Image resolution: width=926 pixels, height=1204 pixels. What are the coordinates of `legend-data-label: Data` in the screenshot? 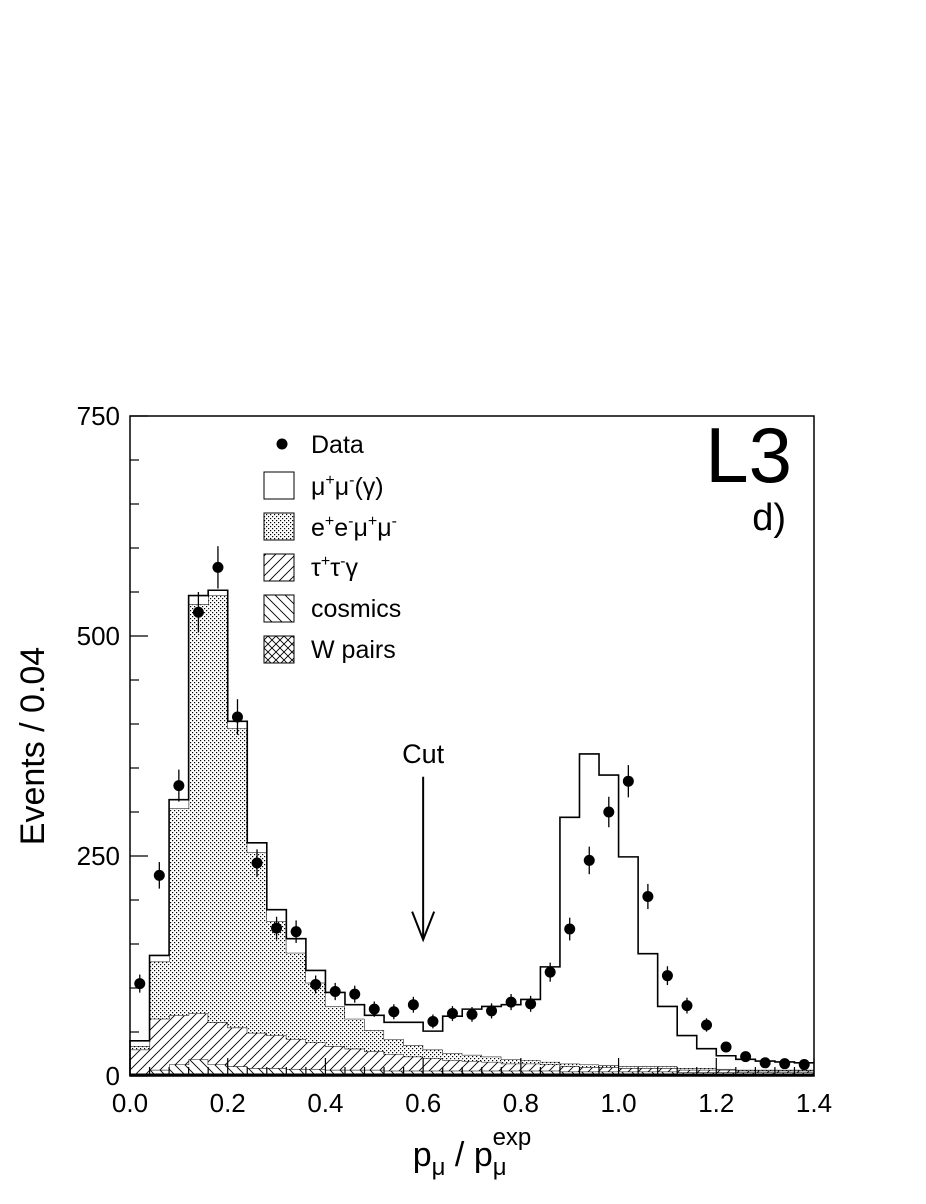 It's located at (337, 445).